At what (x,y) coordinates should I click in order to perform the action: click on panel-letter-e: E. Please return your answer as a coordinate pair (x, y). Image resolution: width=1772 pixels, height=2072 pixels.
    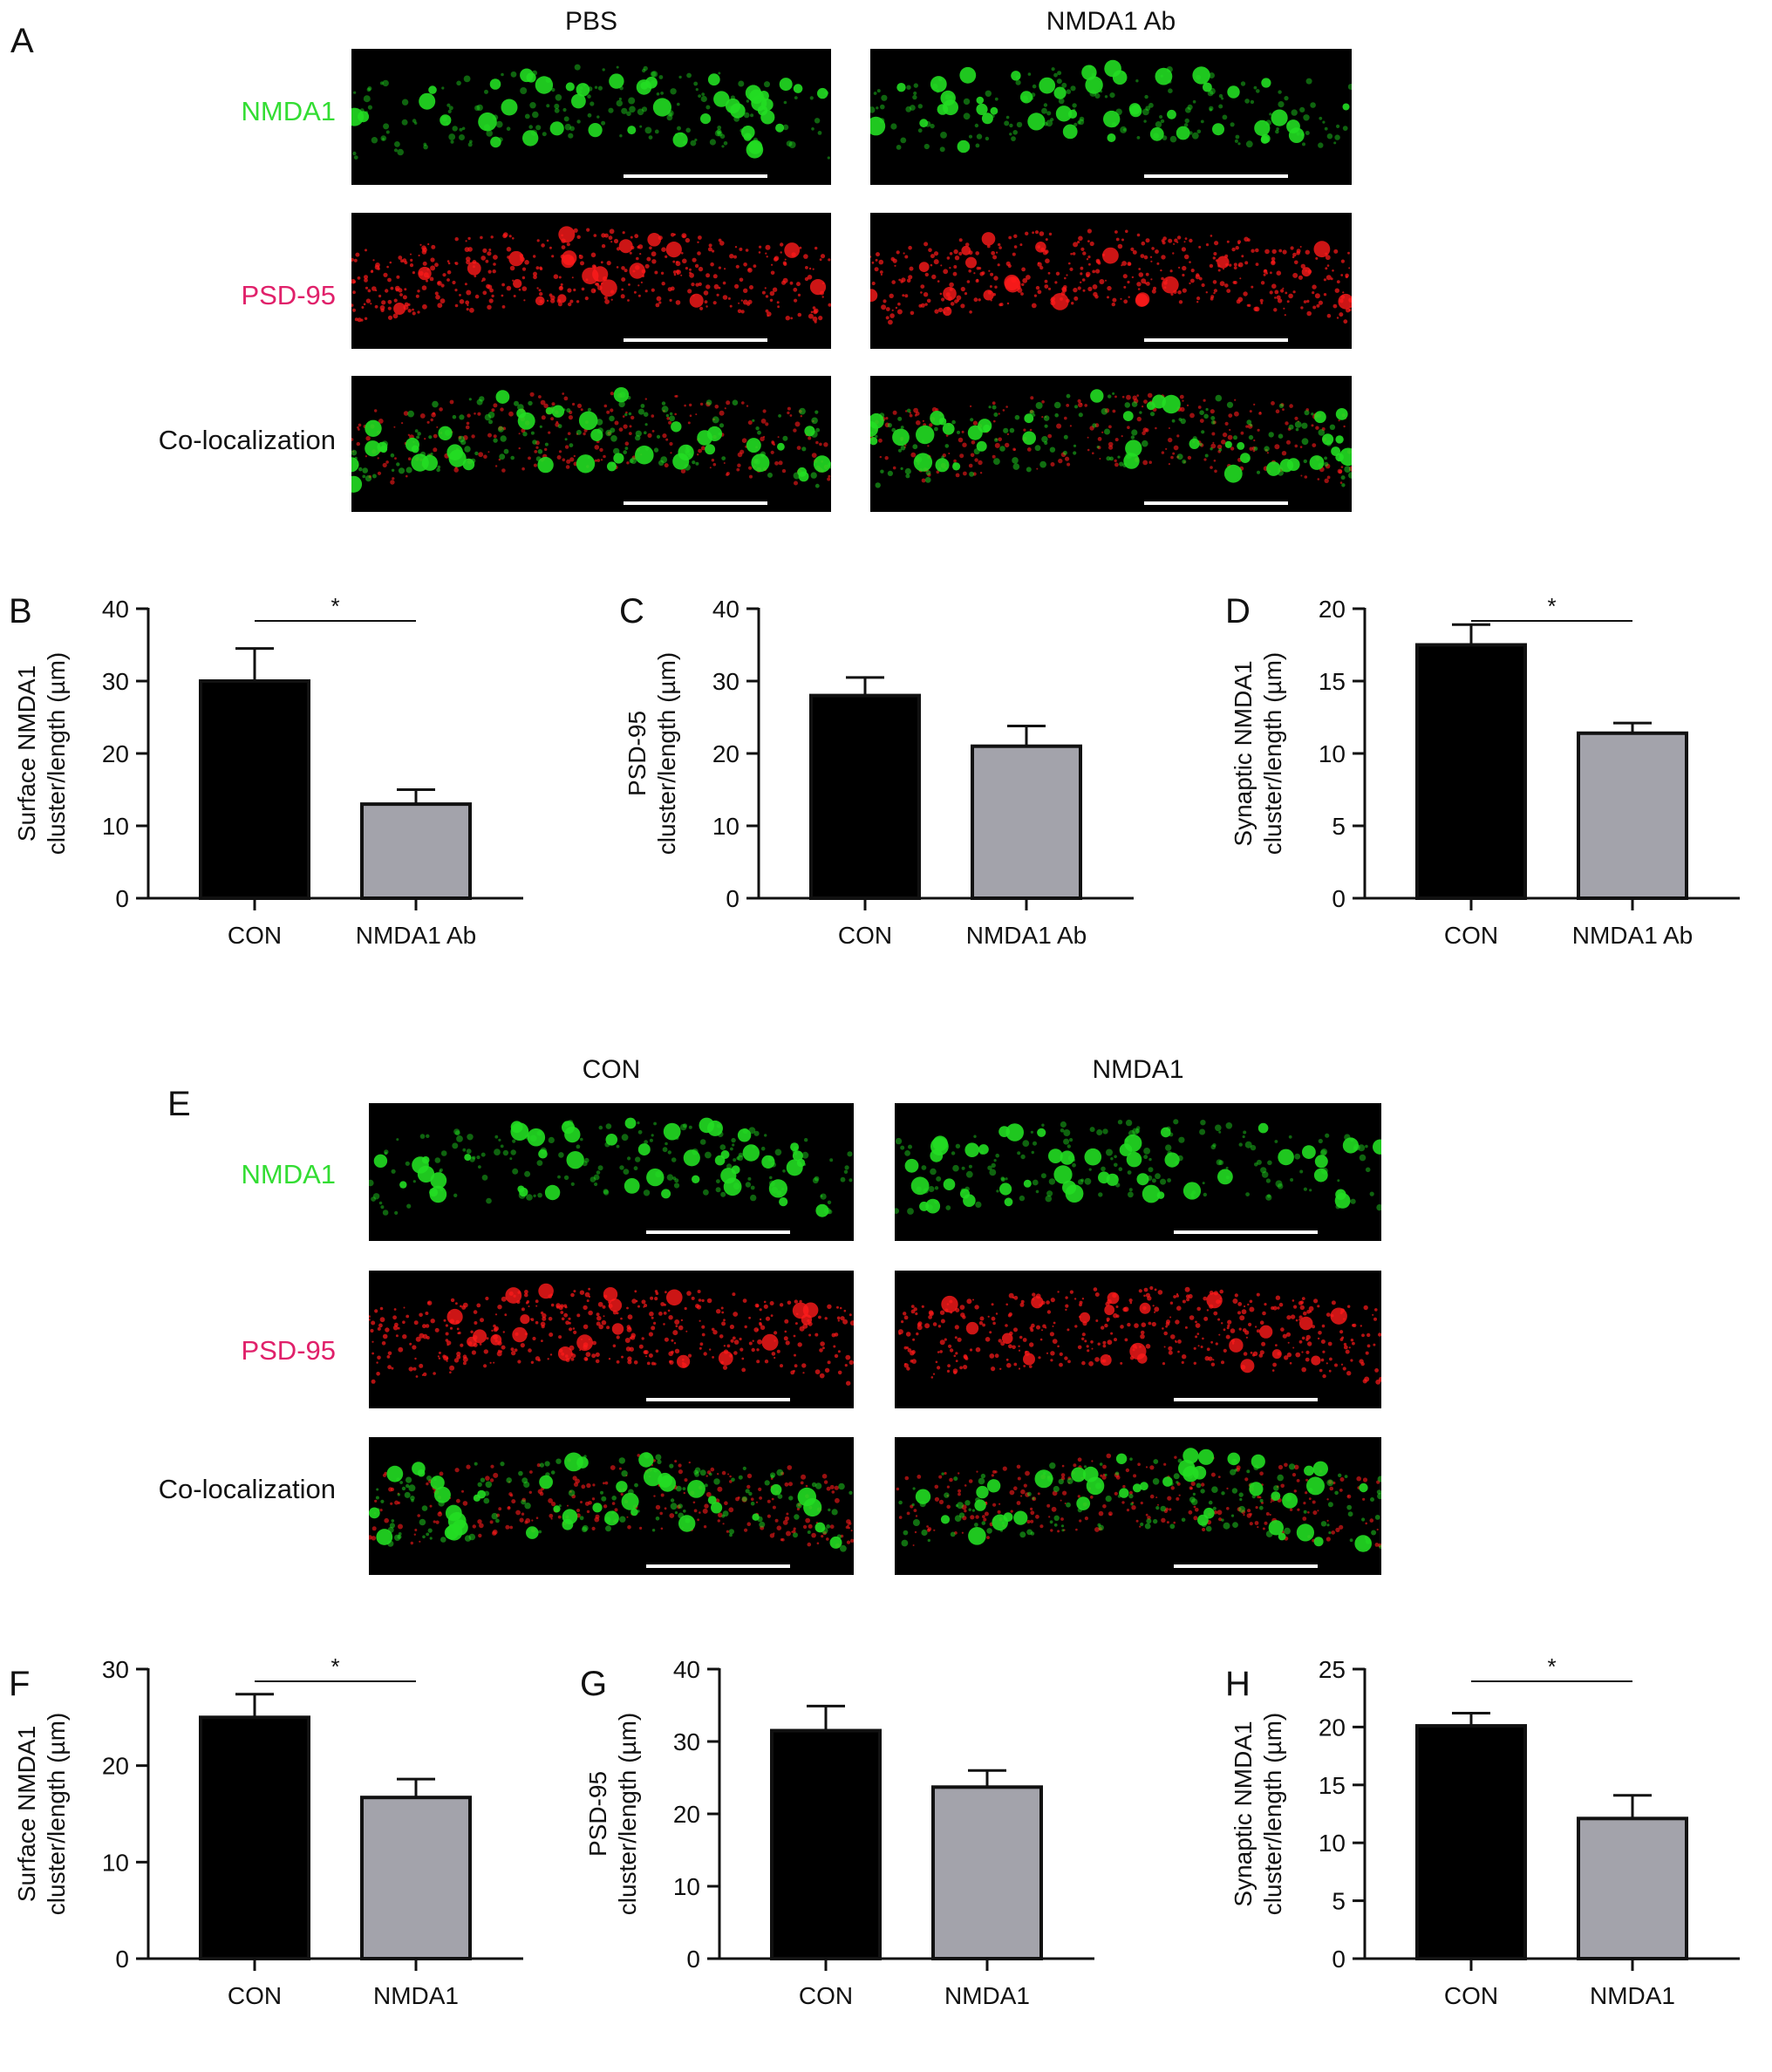
    Looking at the image, I should click on (179, 1104).